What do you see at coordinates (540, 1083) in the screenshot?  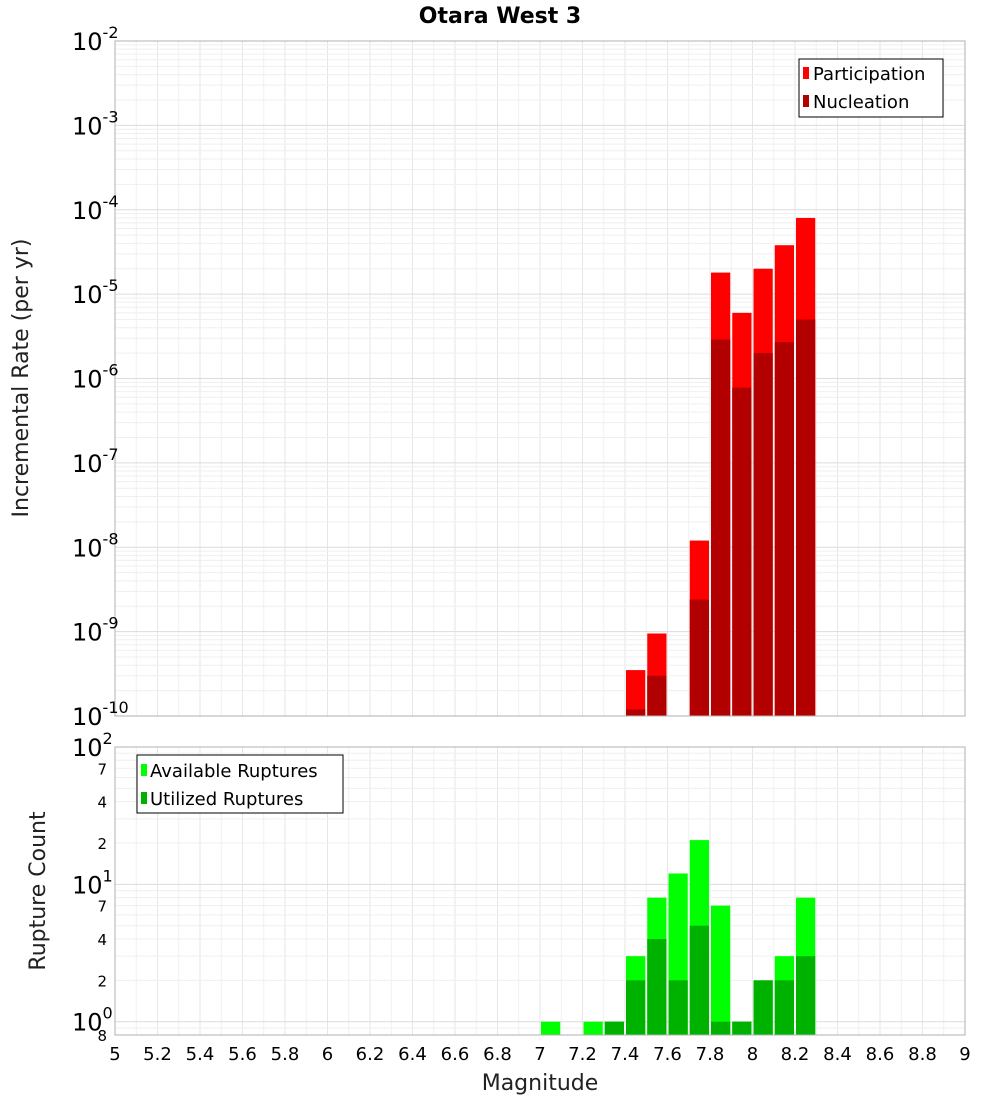 I see `x-axis-label: Magnitude` at bounding box center [540, 1083].